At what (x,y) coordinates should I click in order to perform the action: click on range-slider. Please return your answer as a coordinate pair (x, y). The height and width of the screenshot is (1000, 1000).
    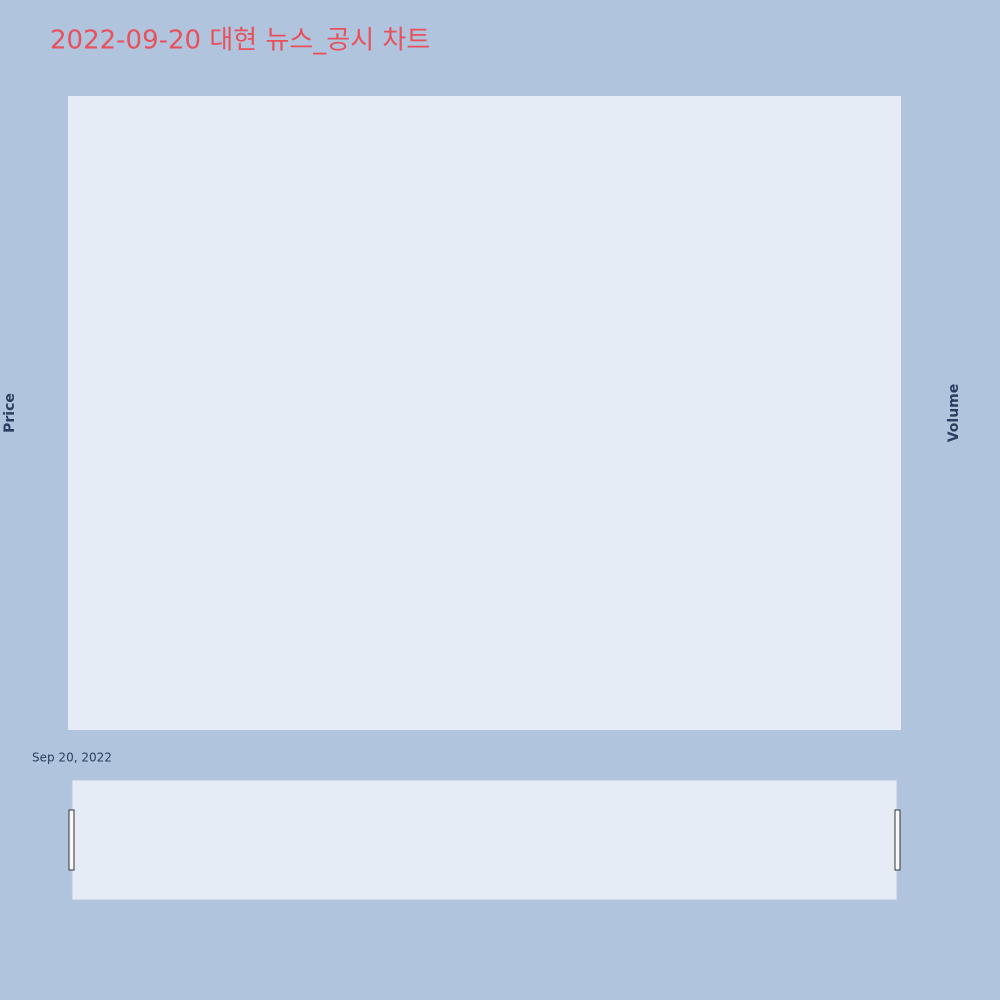
    Looking at the image, I should click on (484, 840).